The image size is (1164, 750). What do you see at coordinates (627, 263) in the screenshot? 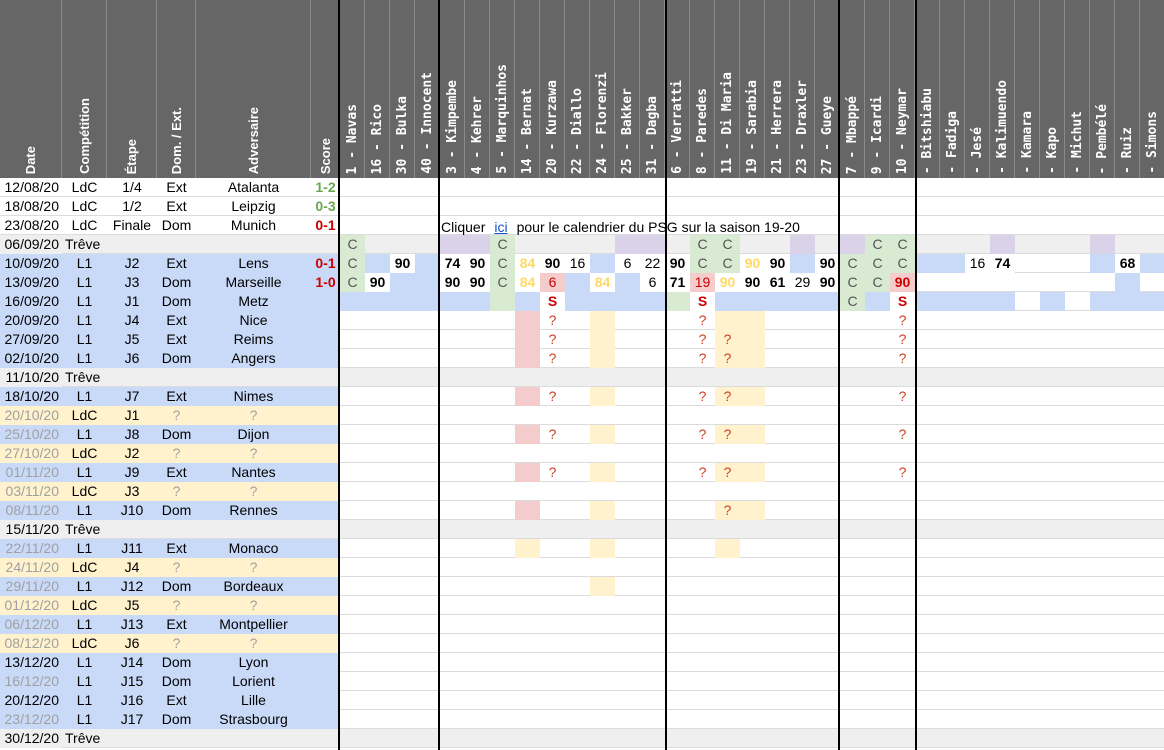
I see `player-match-cell: 6` at bounding box center [627, 263].